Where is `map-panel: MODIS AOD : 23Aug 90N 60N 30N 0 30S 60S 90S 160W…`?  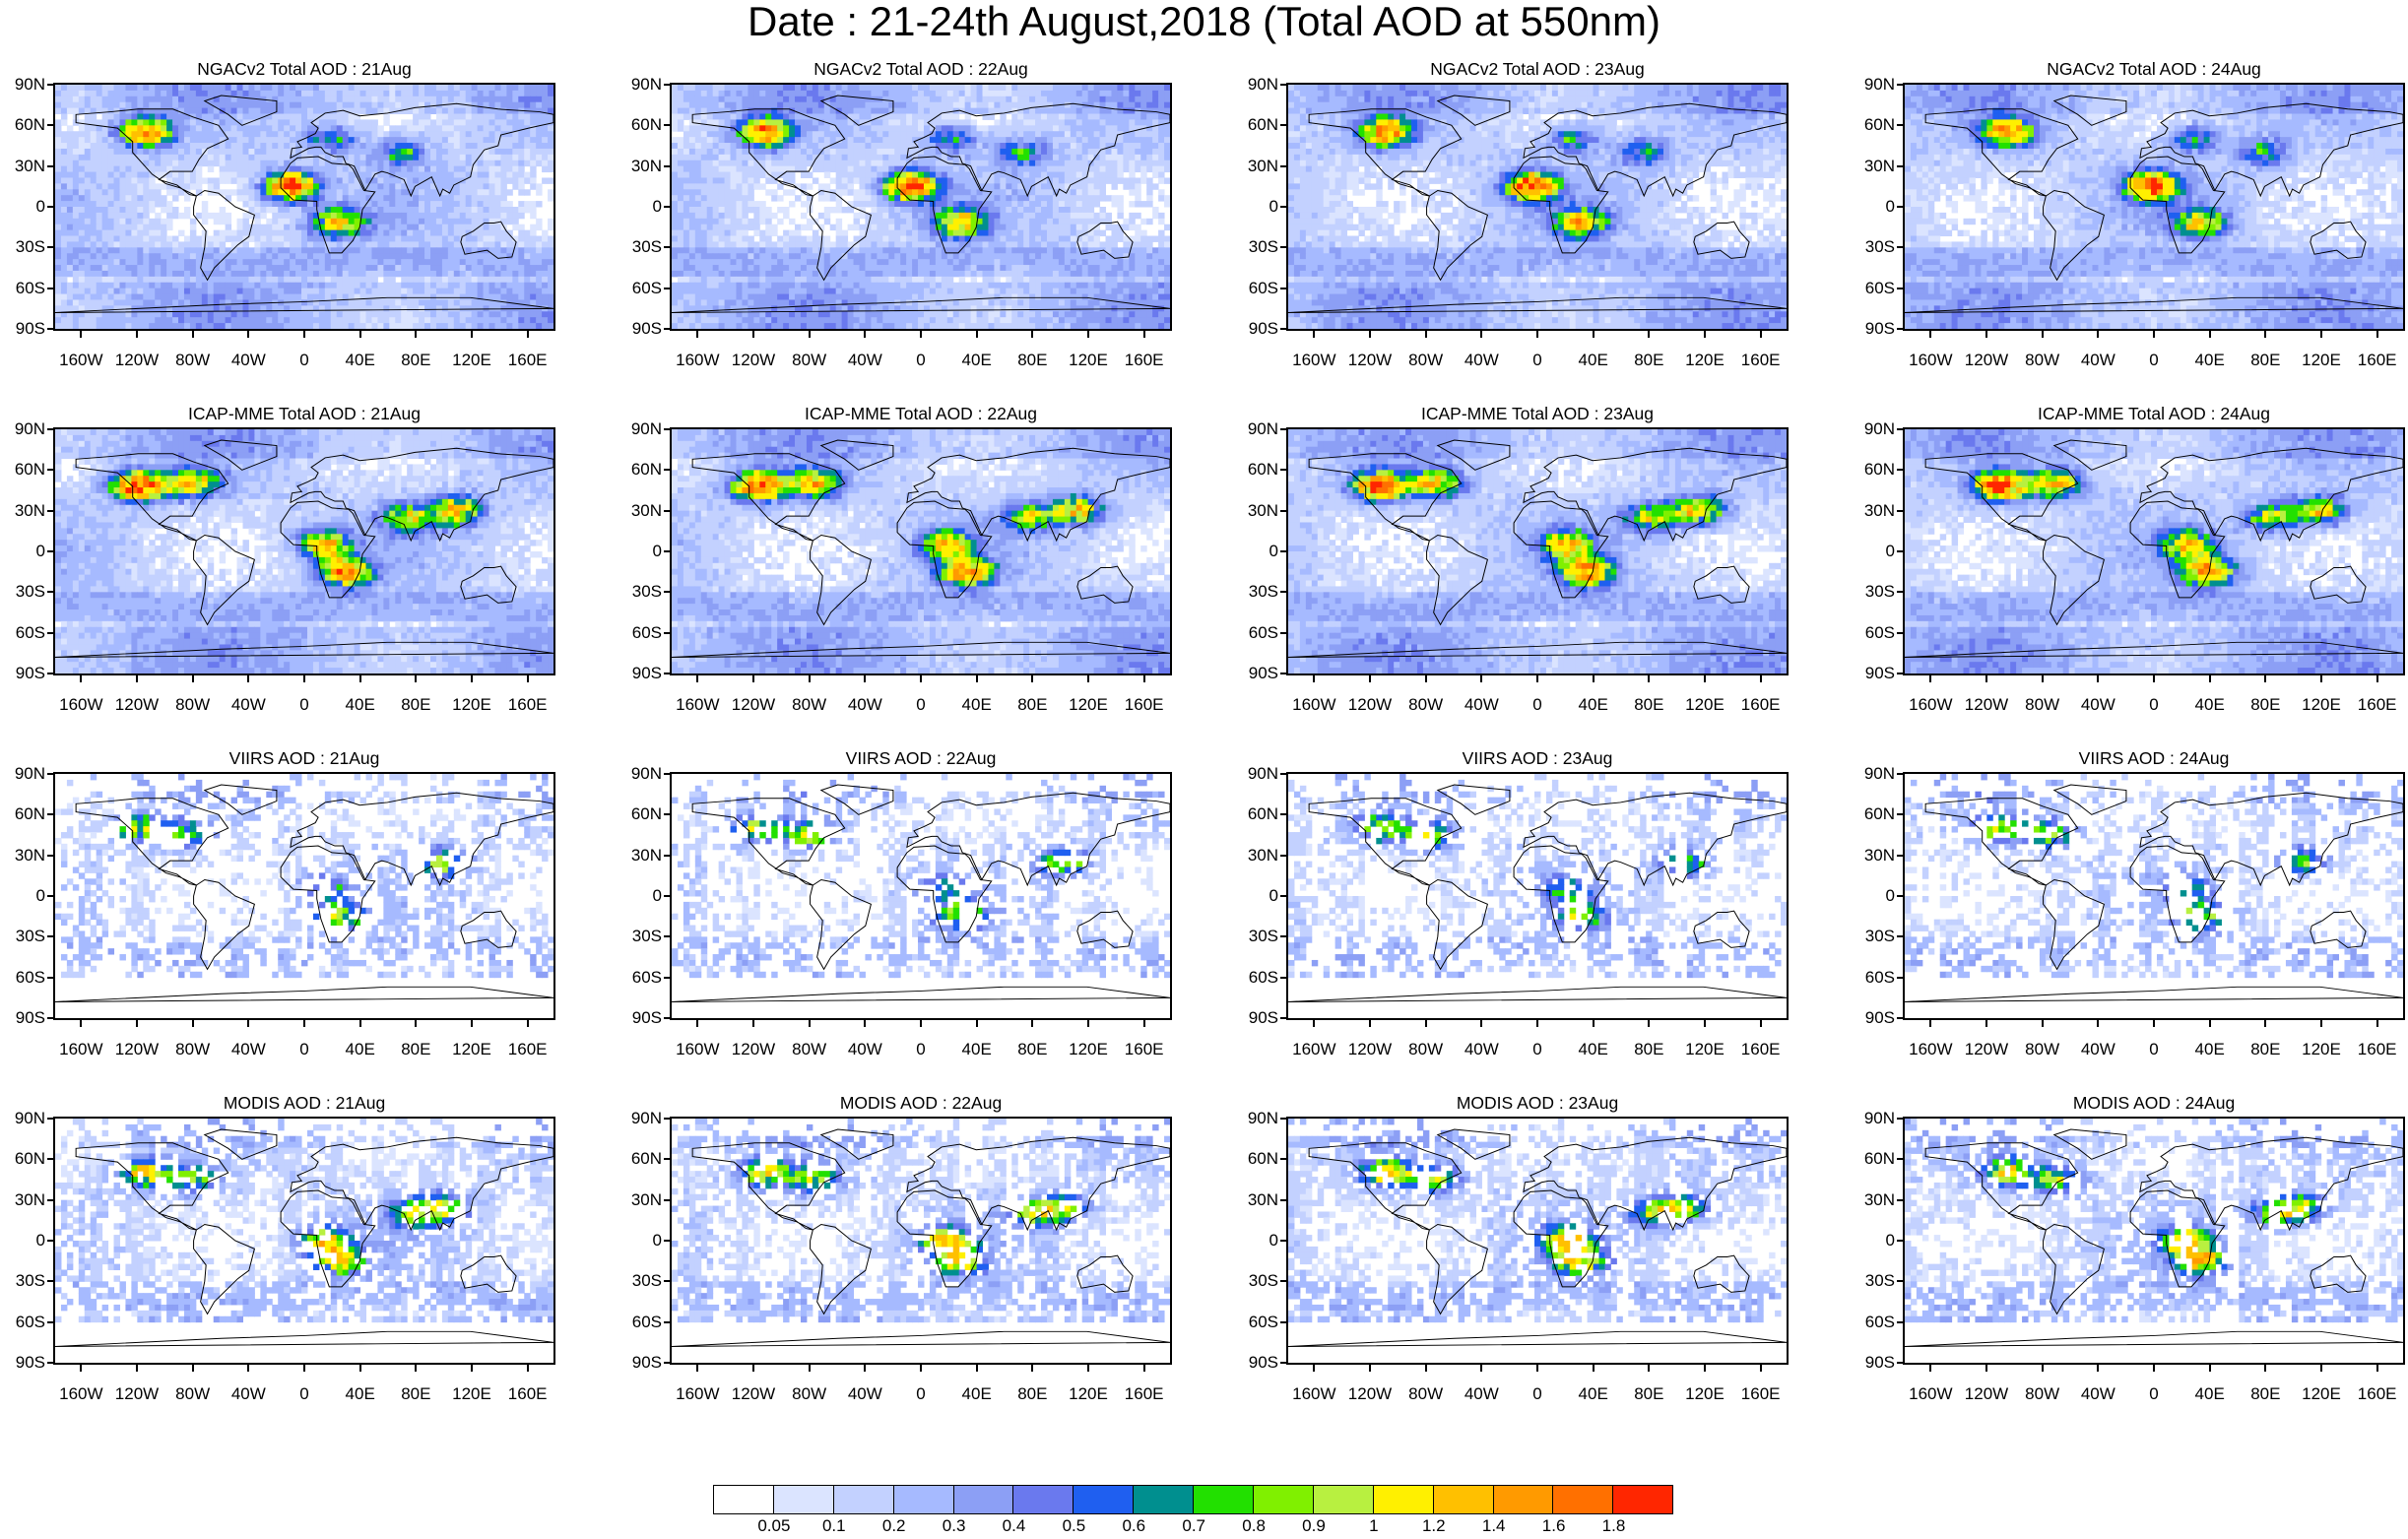 map-panel: MODIS AOD : 23Aug 90N 60N 30N 0 30S 60S 90S 160W… is located at coordinates (1511, 1263).